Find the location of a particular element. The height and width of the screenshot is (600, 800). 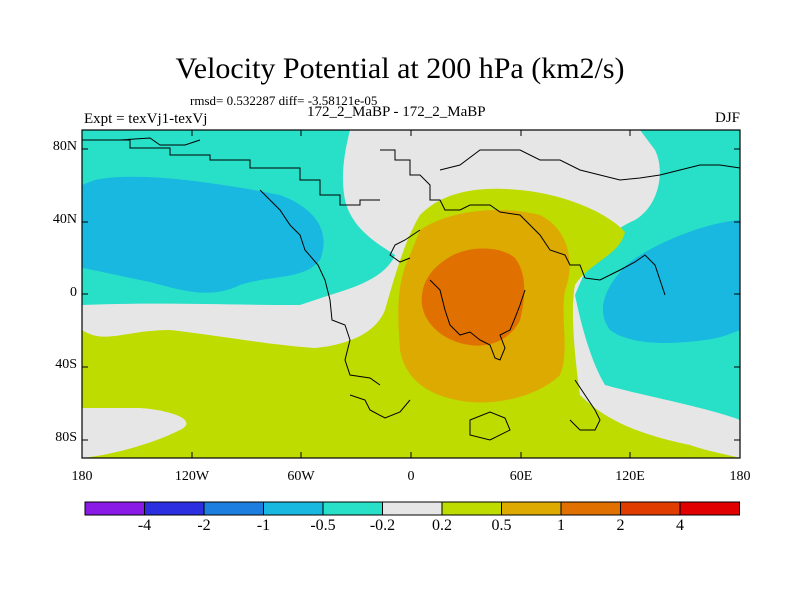

season-label: DJF is located at coordinates (727, 118).